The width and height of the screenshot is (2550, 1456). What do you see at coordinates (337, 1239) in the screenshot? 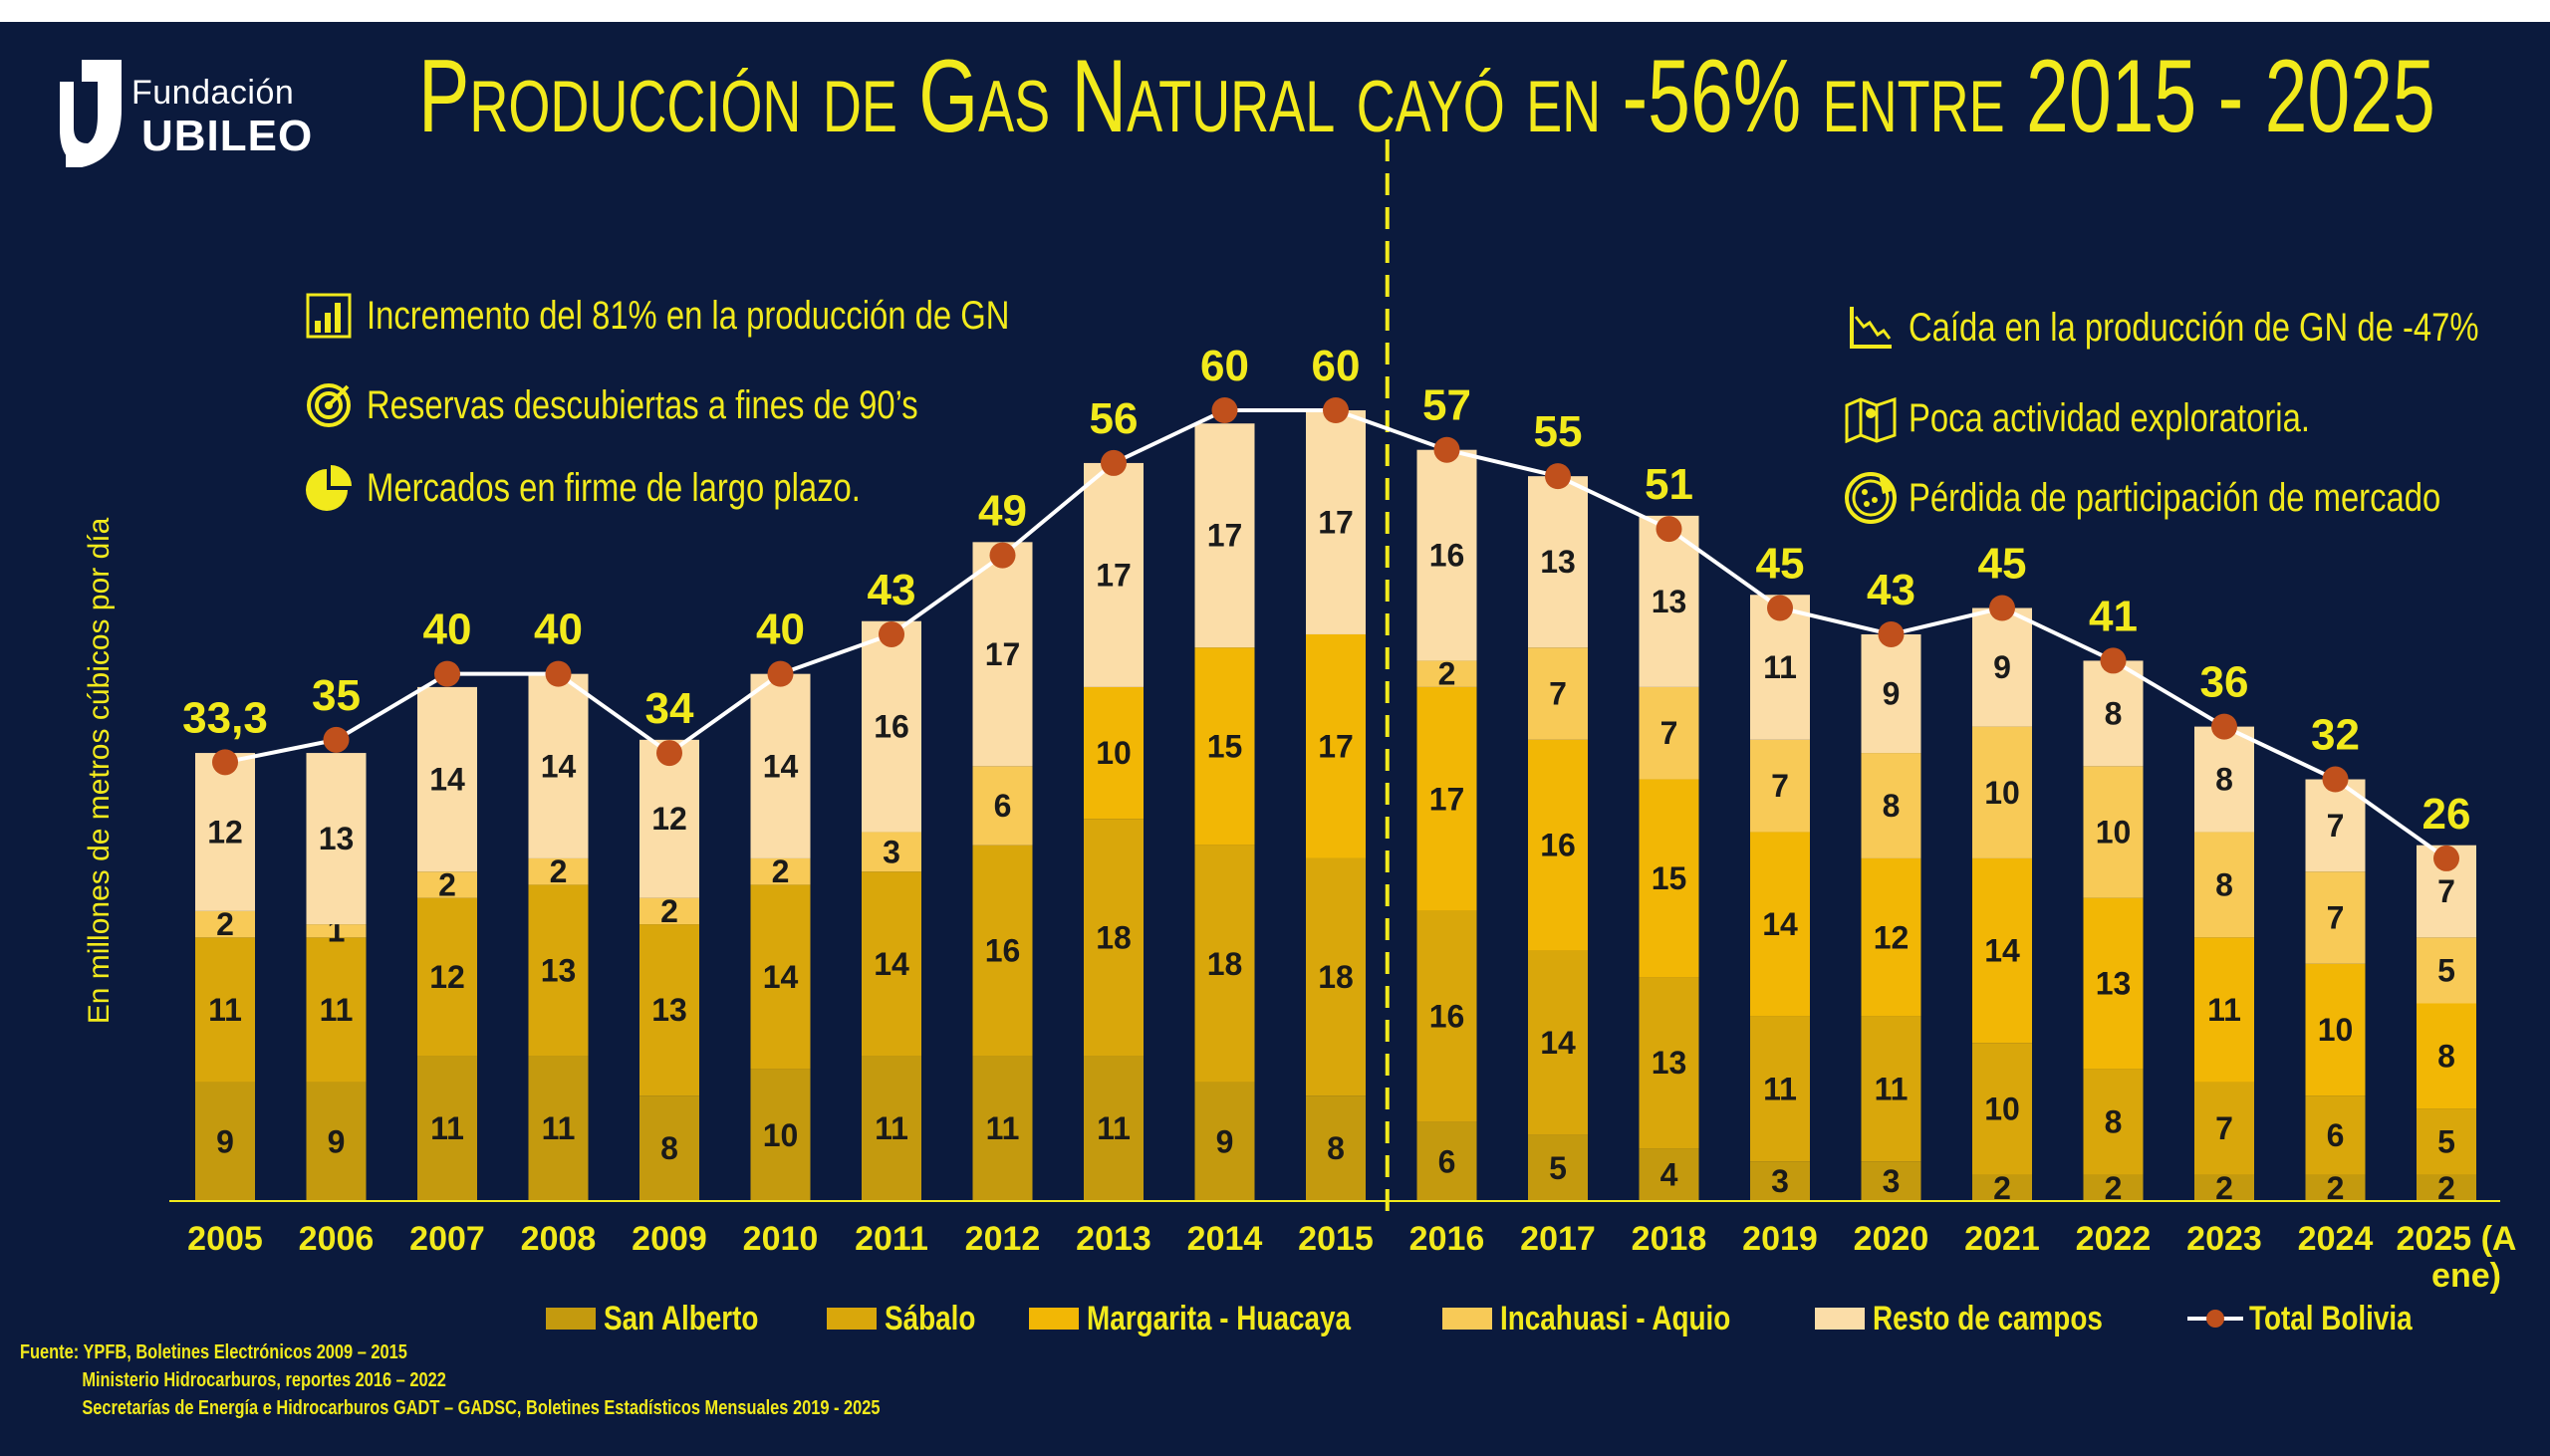
I see `x-tick-label: 2006` at bounding box center [337, 1239].